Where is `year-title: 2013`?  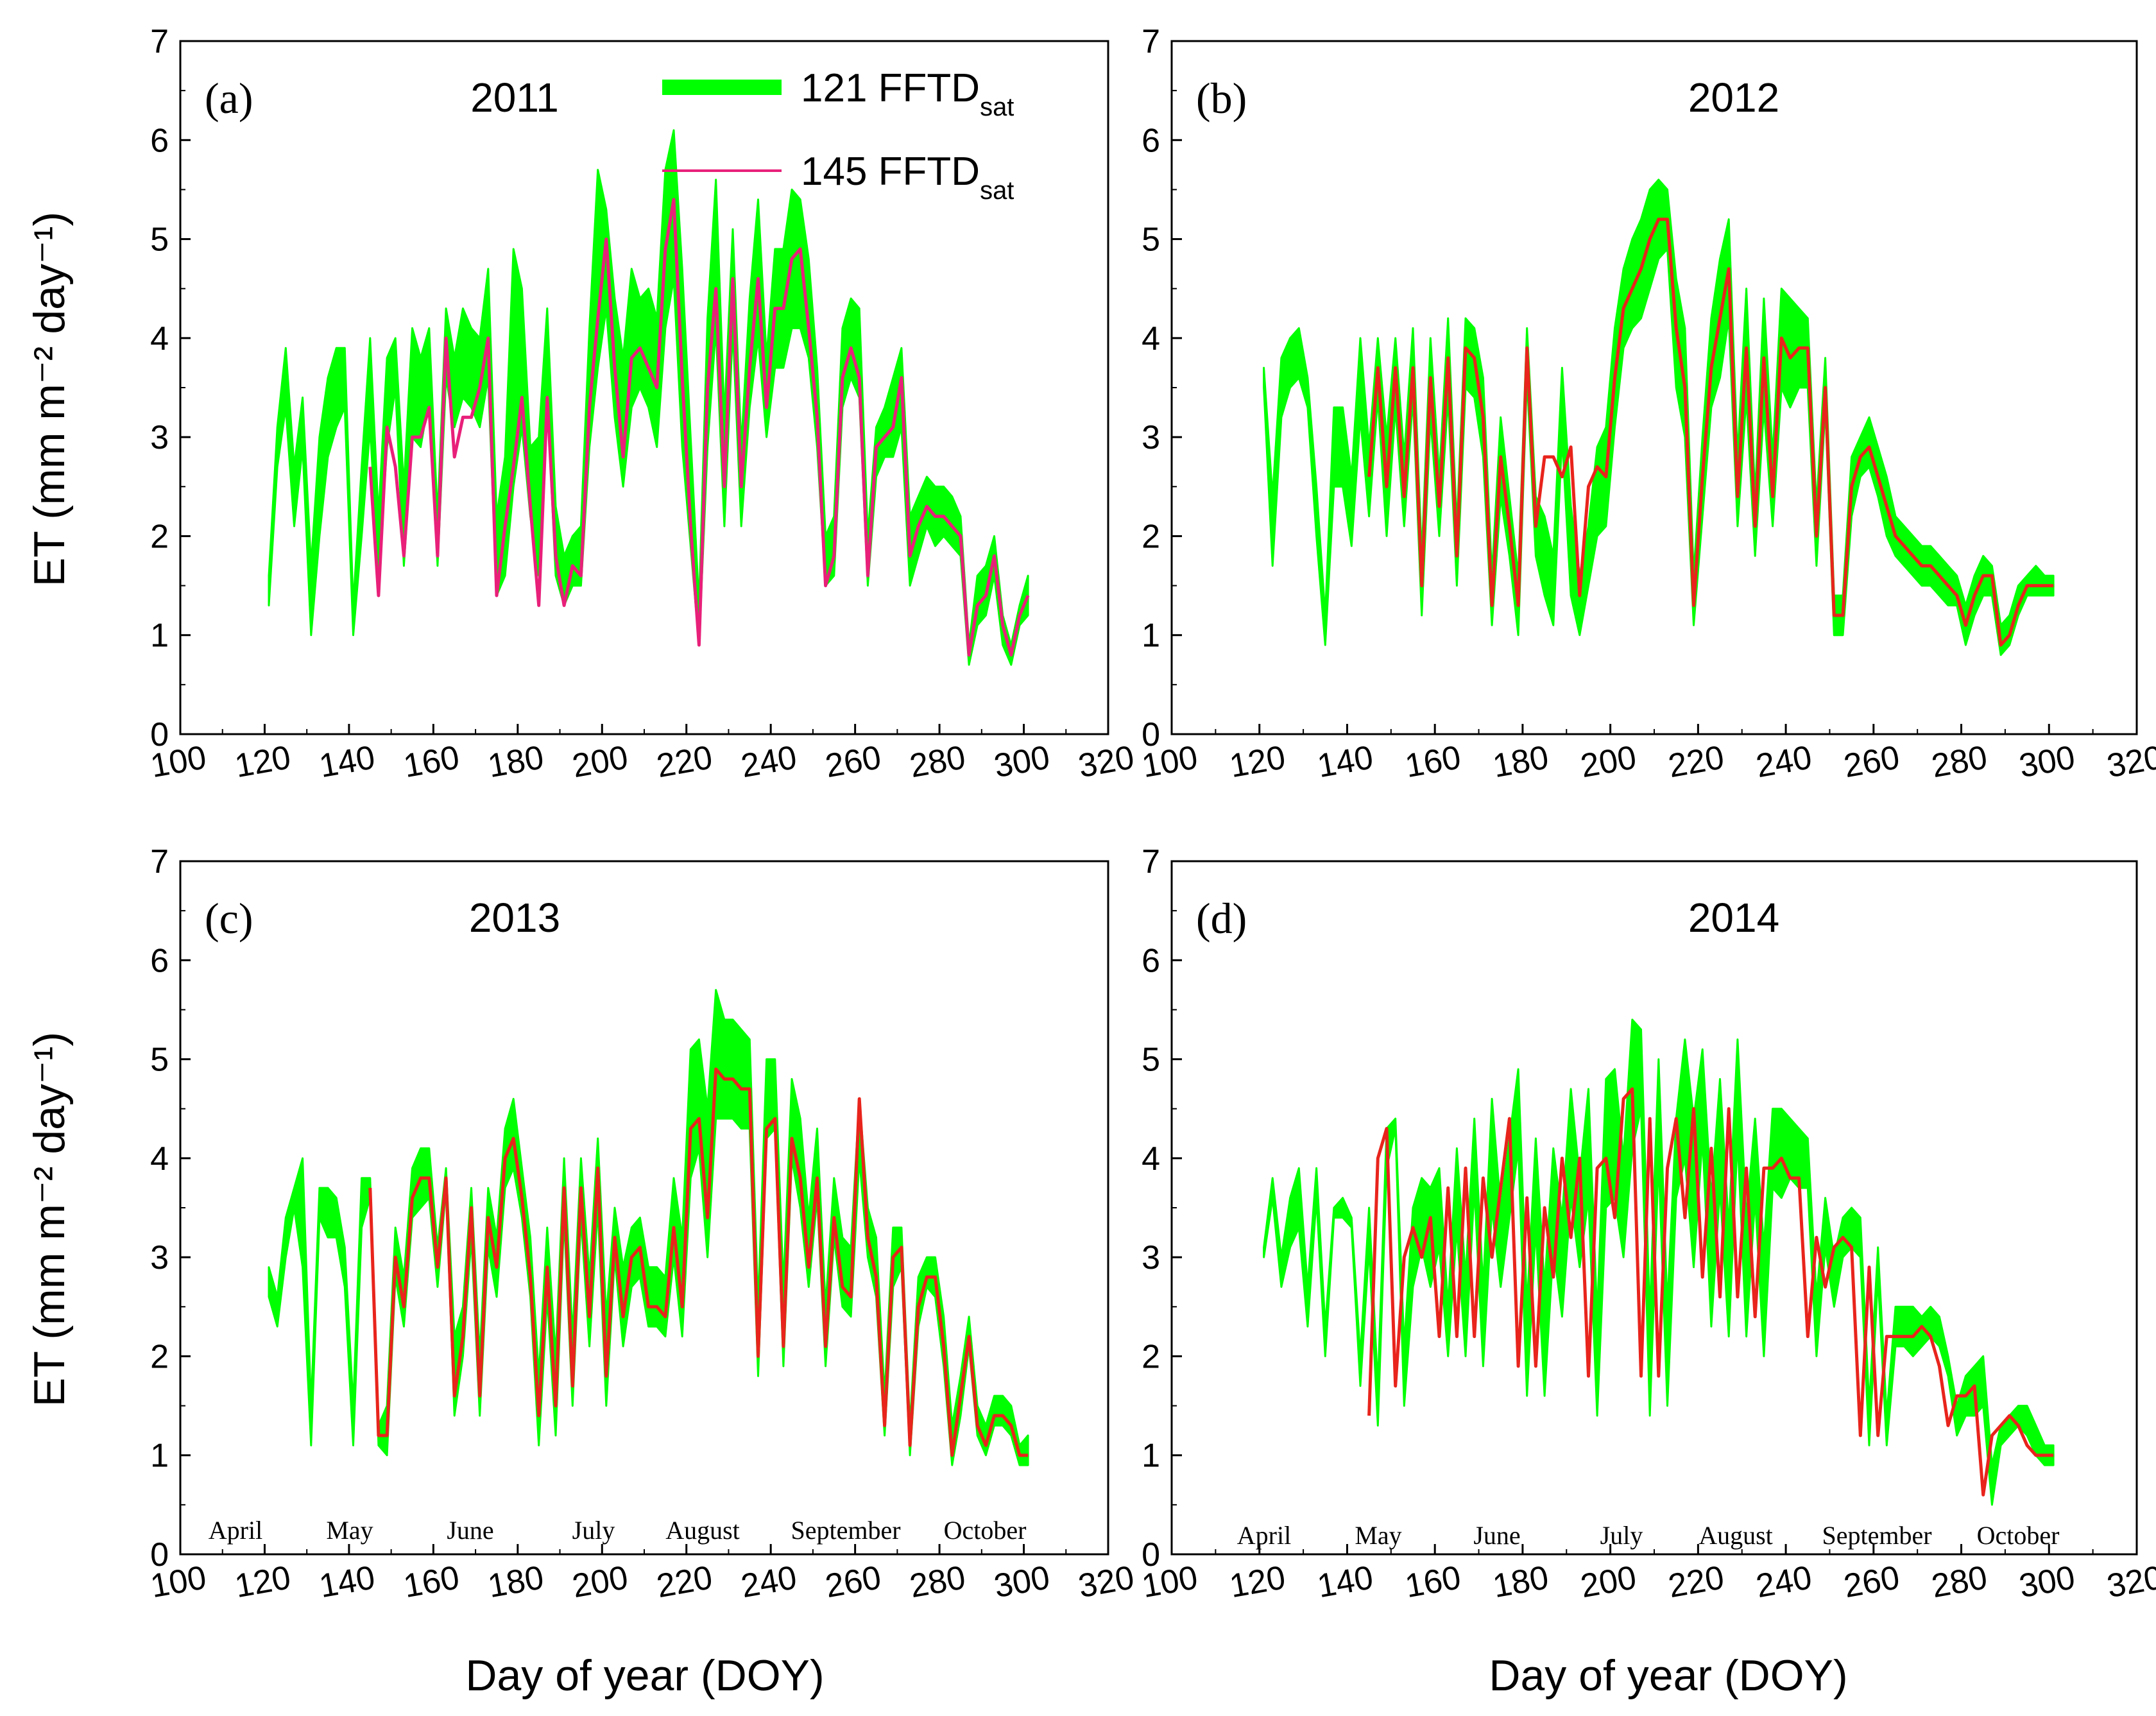
year-title: 2013 is located at coordinates (515, 918).